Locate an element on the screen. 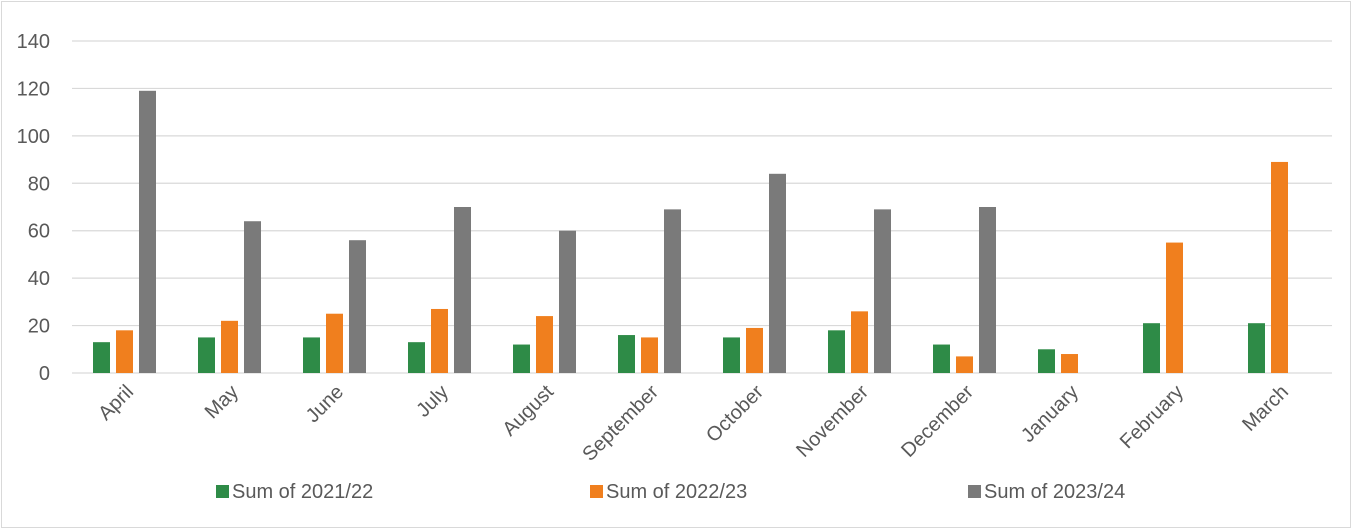 The width and height of the screenshot is (1354, 531). legend-label-series-2: Sum of 2022/23 is located at coordinates (676, 492).